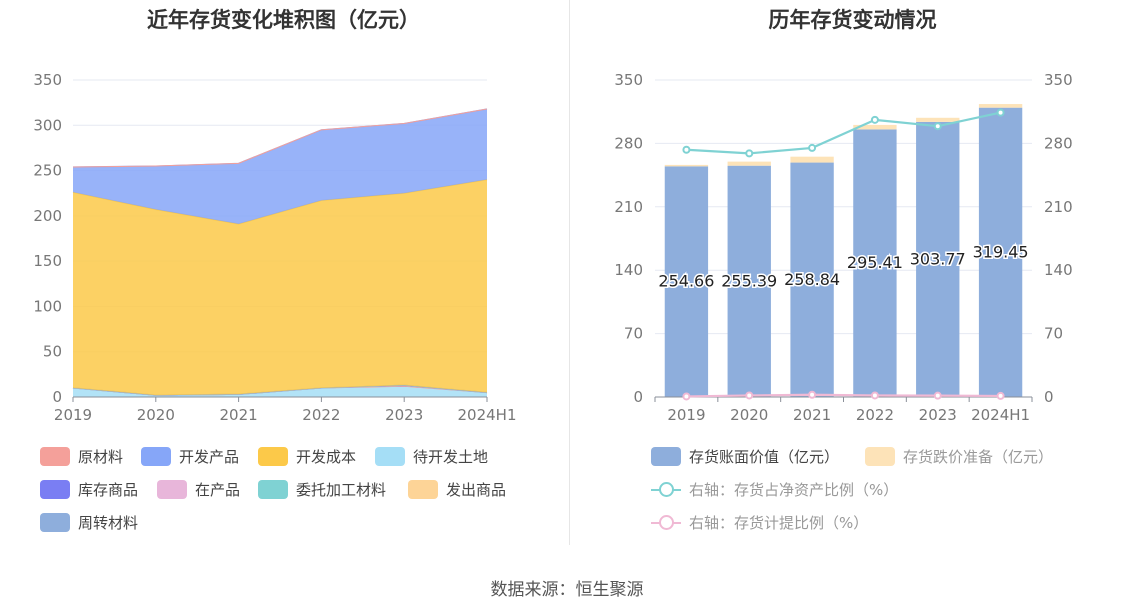 This screenshot has width=1134, height=612. I want to click on legend-item: 右轴：存货计提比例（%）, so click(759, 522).